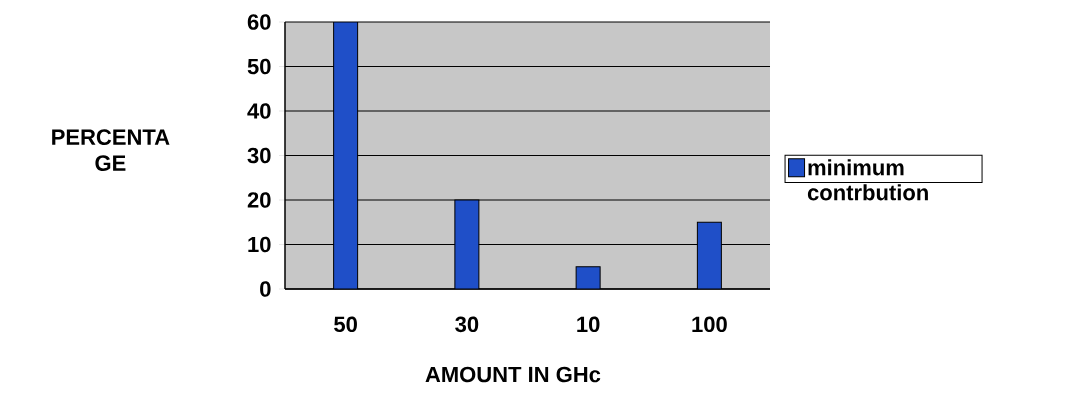 Image resolution: width=1075 pixels, height=412 pixels. Describe the element at coordinates (467, 324) in the screenshot. I see `x-tick-label: 30` at that location.